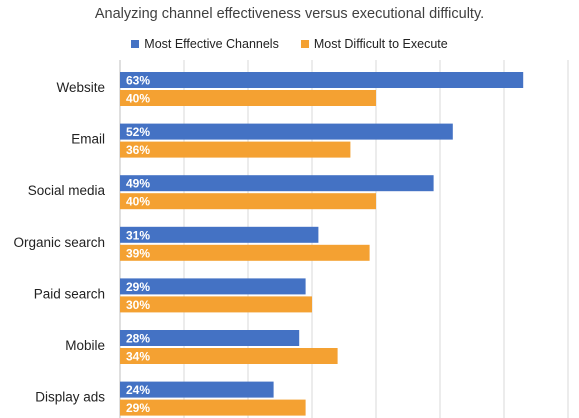 The height and width of the screenshot is (418, 579). What do you see at coordinates (69, 293) in the screenshot?
I see `category-label: Paid search` at bounding box center [69, 293].